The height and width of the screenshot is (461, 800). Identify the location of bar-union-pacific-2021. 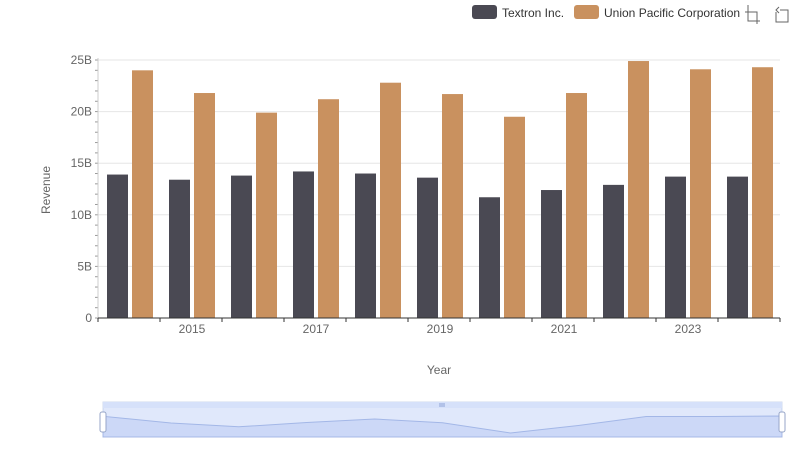
(576, 205).